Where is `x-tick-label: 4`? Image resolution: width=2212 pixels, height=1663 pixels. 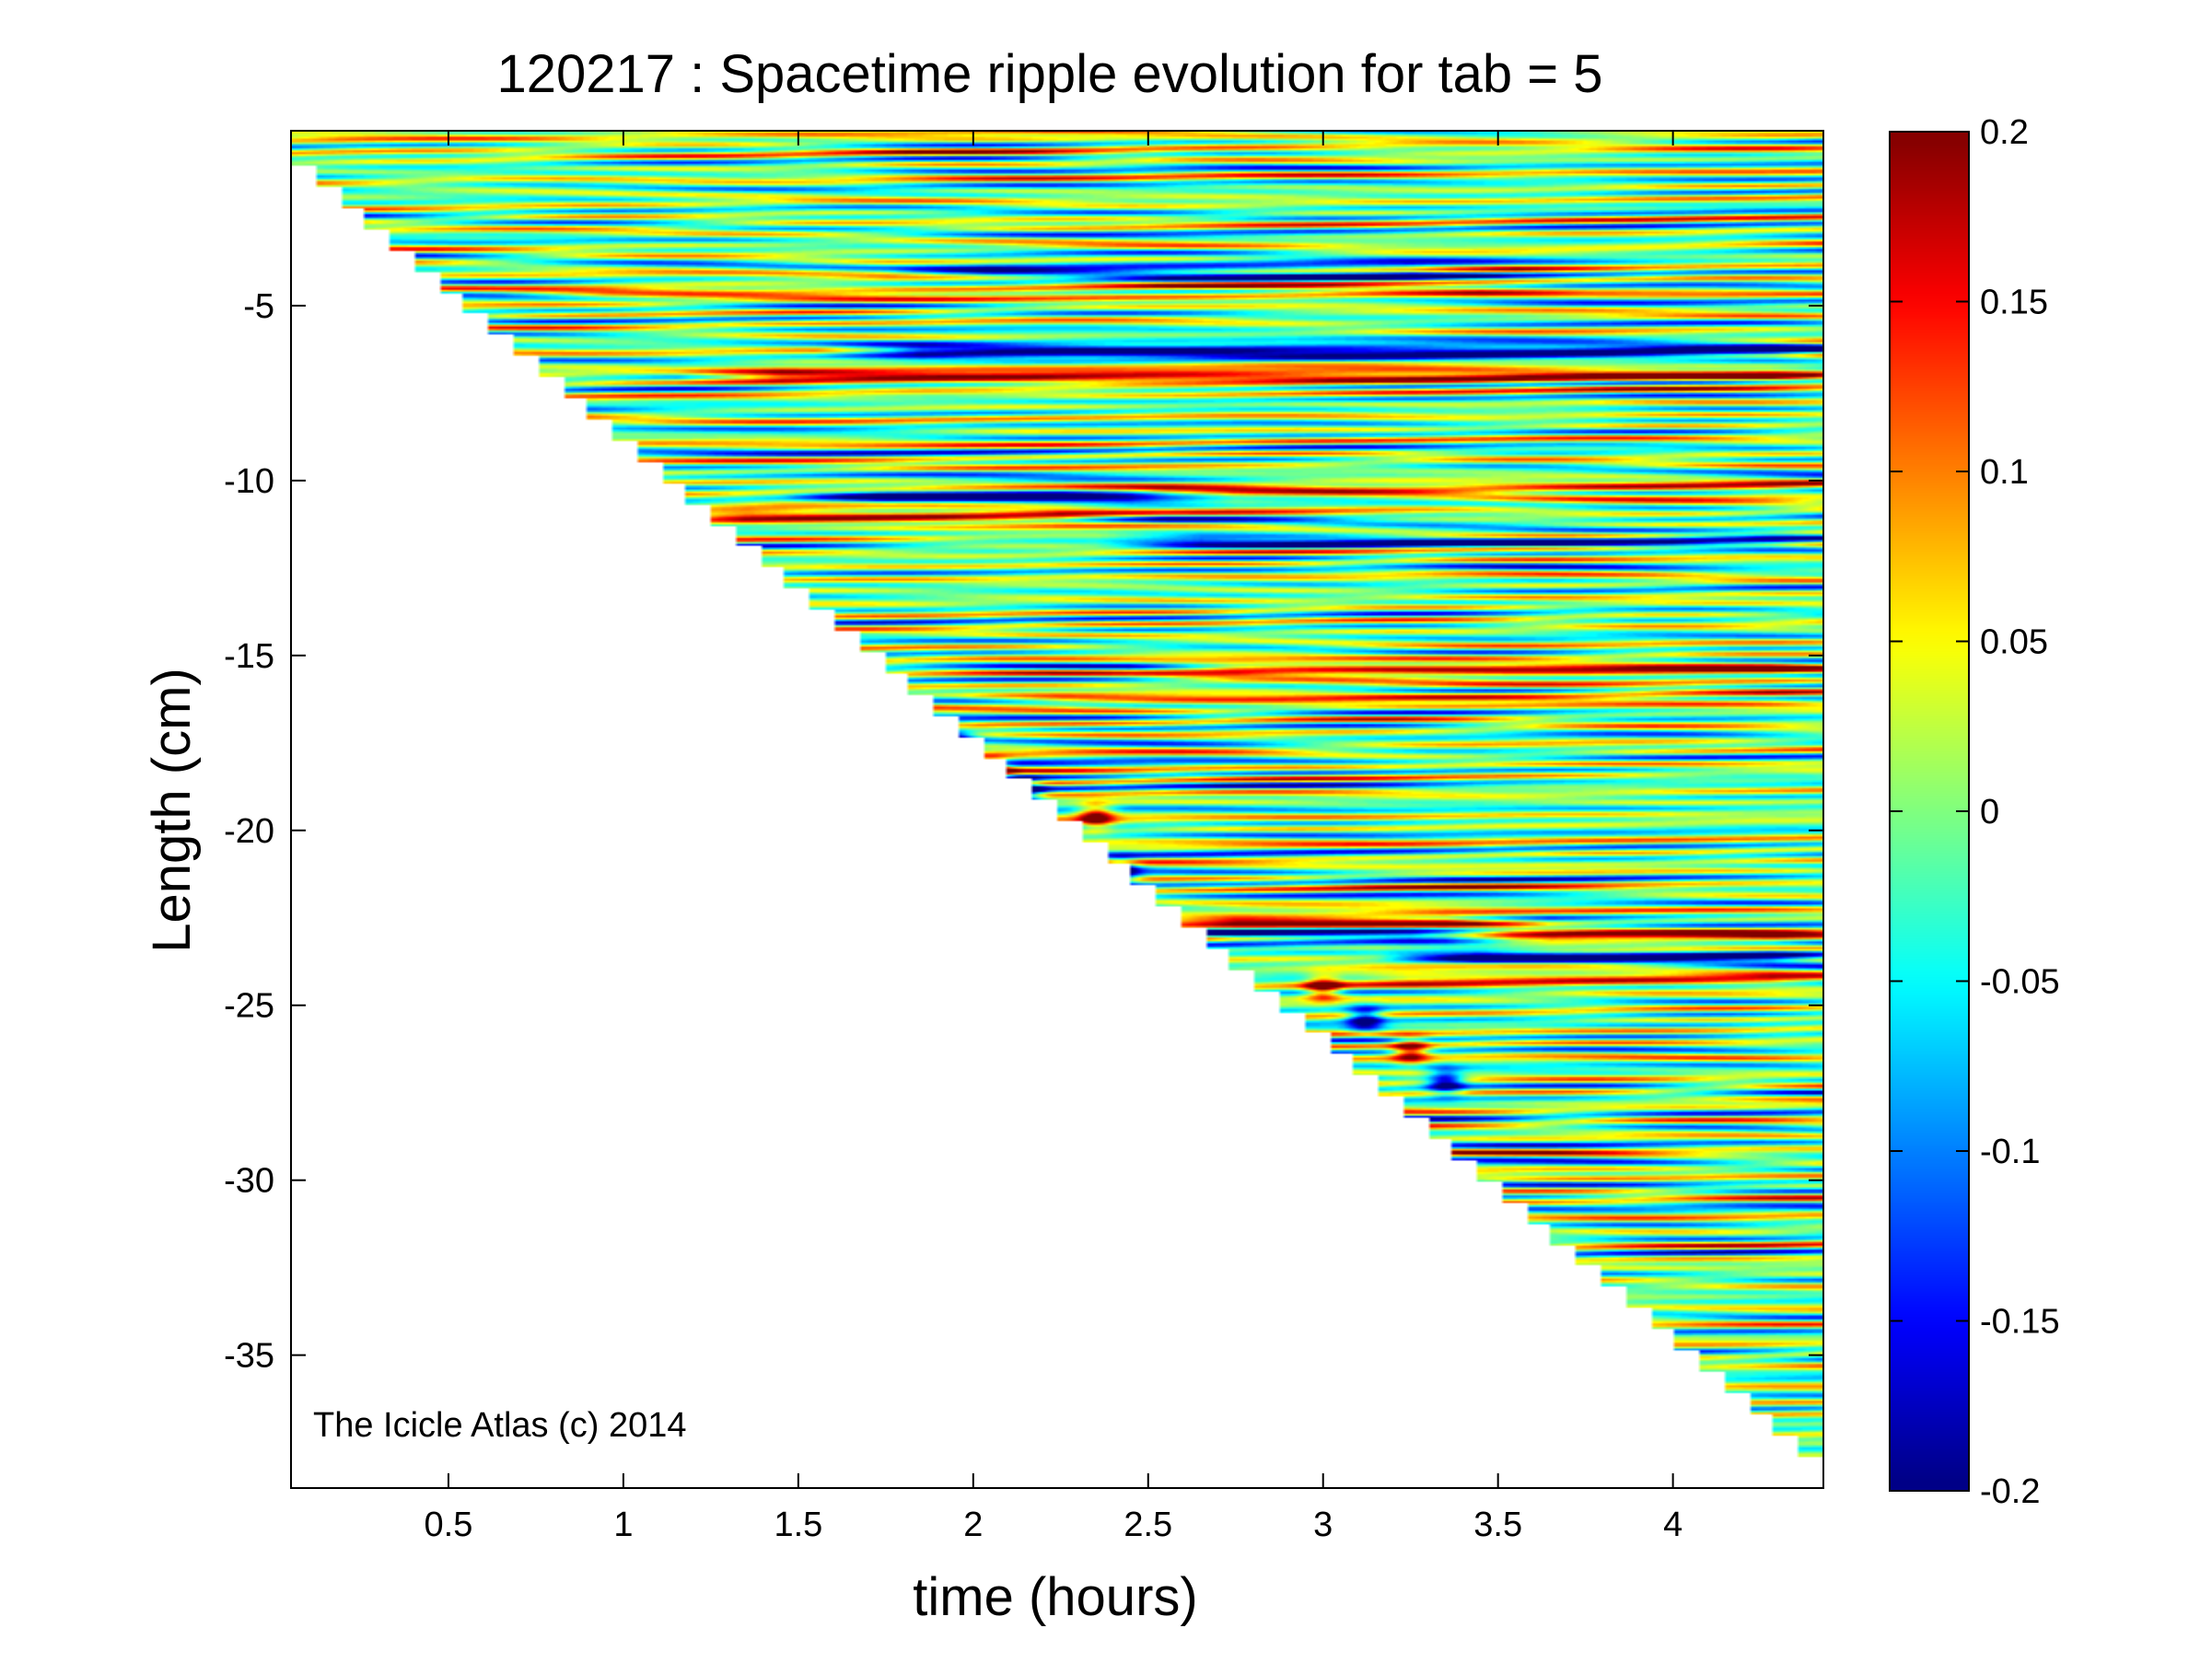 x-tick-label: 4 is located at coordinates (1673, 1525).